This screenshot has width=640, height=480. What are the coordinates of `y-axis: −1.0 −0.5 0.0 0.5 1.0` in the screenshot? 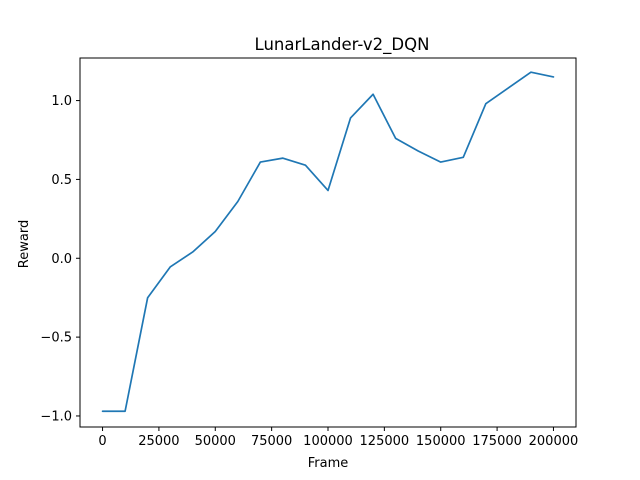 It's located at (60, 259).